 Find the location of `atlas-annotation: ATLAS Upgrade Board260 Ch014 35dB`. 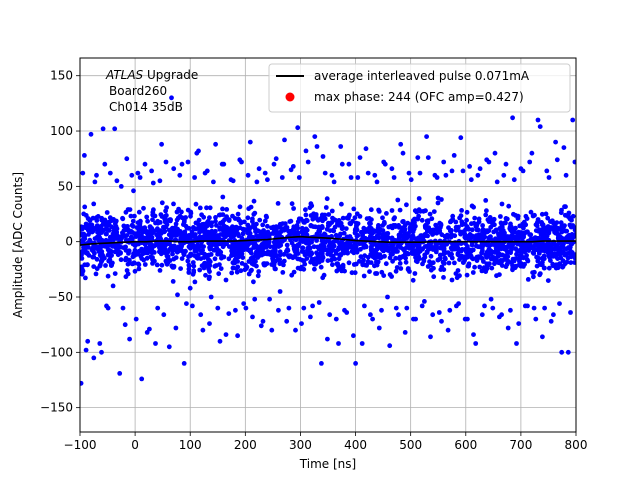

atlas-annotation: ATLAS Upgrade Board260 Ch014 35dB is located at coordinates (151, 91).